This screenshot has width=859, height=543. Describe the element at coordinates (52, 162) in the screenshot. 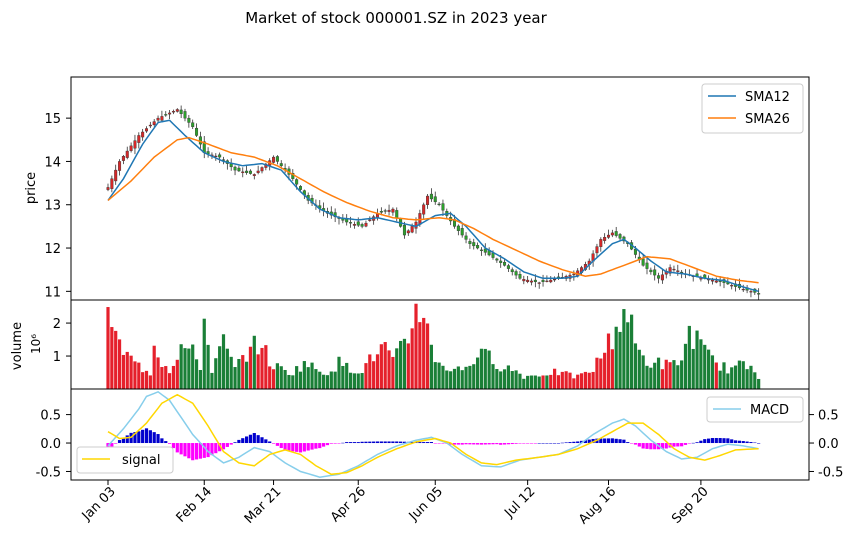

I see `price-y-tick-label: 14` at that location.